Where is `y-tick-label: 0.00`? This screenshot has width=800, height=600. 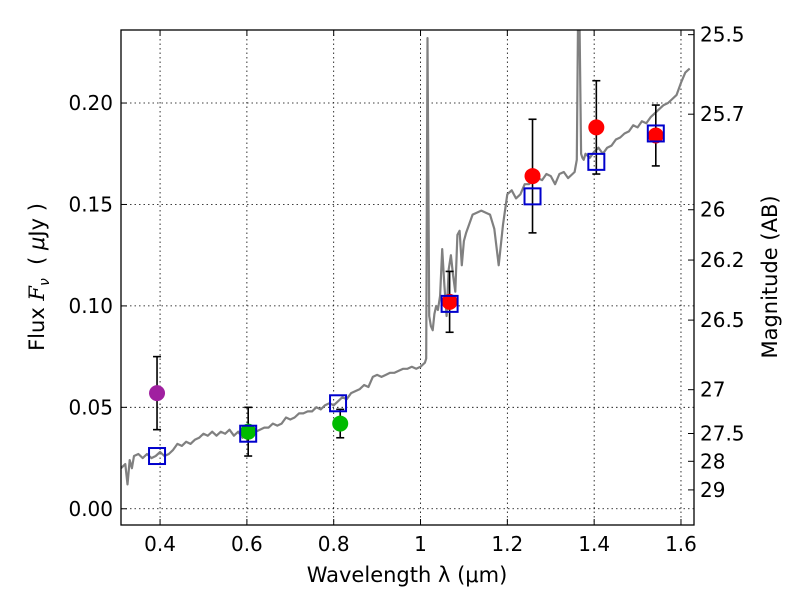 y-tick-label: 0.00 is located at coordinates (90, 509).